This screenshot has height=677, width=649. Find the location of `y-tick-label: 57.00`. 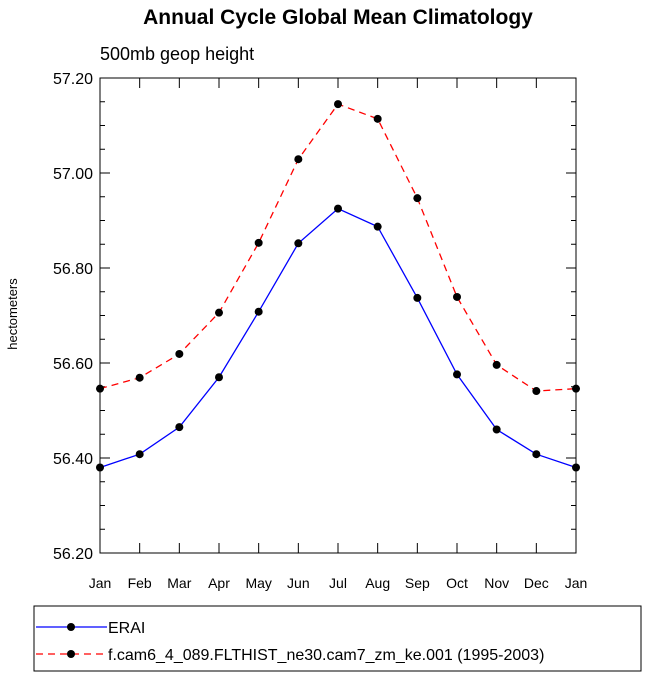

y-tick-label: 57.00 is located at coordinates (73, 174).